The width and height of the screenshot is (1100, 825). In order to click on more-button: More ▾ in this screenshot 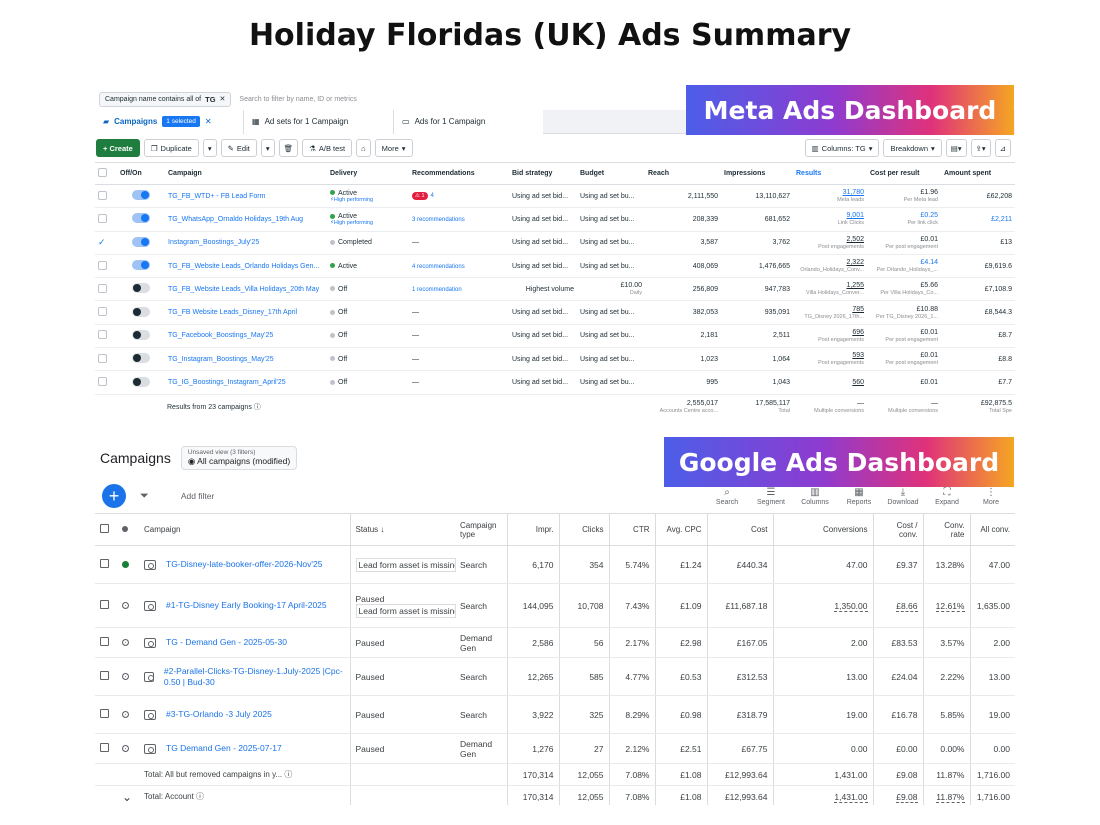, I will do `click(393, 148)`.